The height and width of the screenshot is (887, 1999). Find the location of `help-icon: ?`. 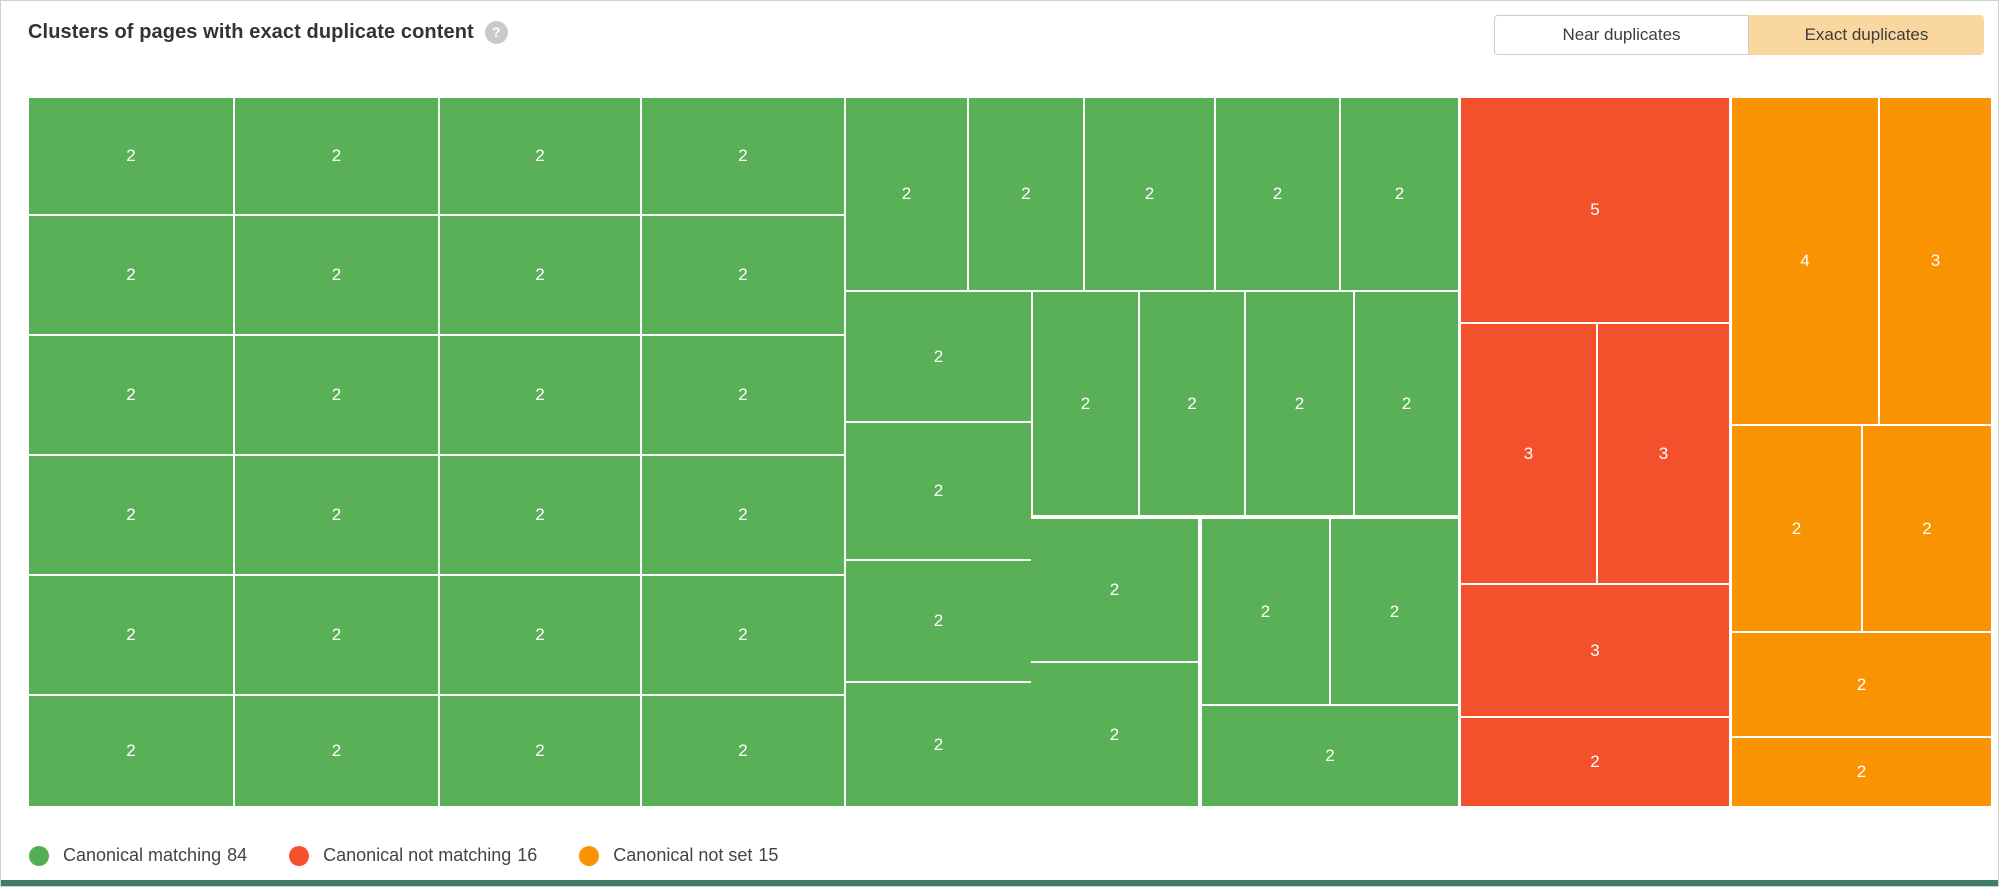

help-icon: ? is located at coordinates (496, 32).